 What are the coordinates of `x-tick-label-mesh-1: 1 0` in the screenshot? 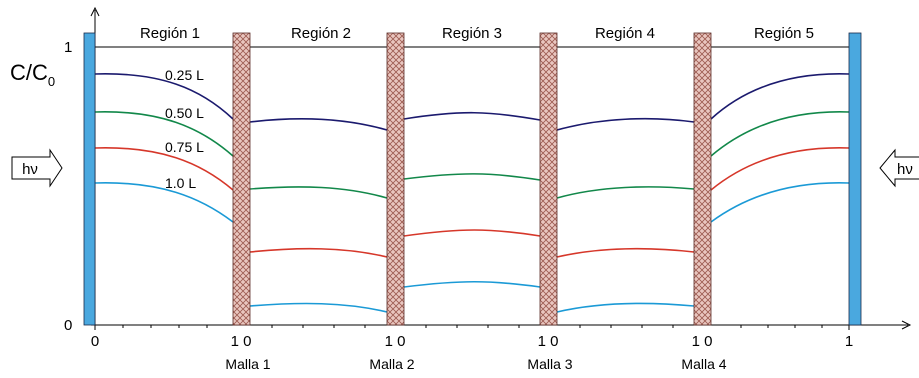 It's located at (241, 341).